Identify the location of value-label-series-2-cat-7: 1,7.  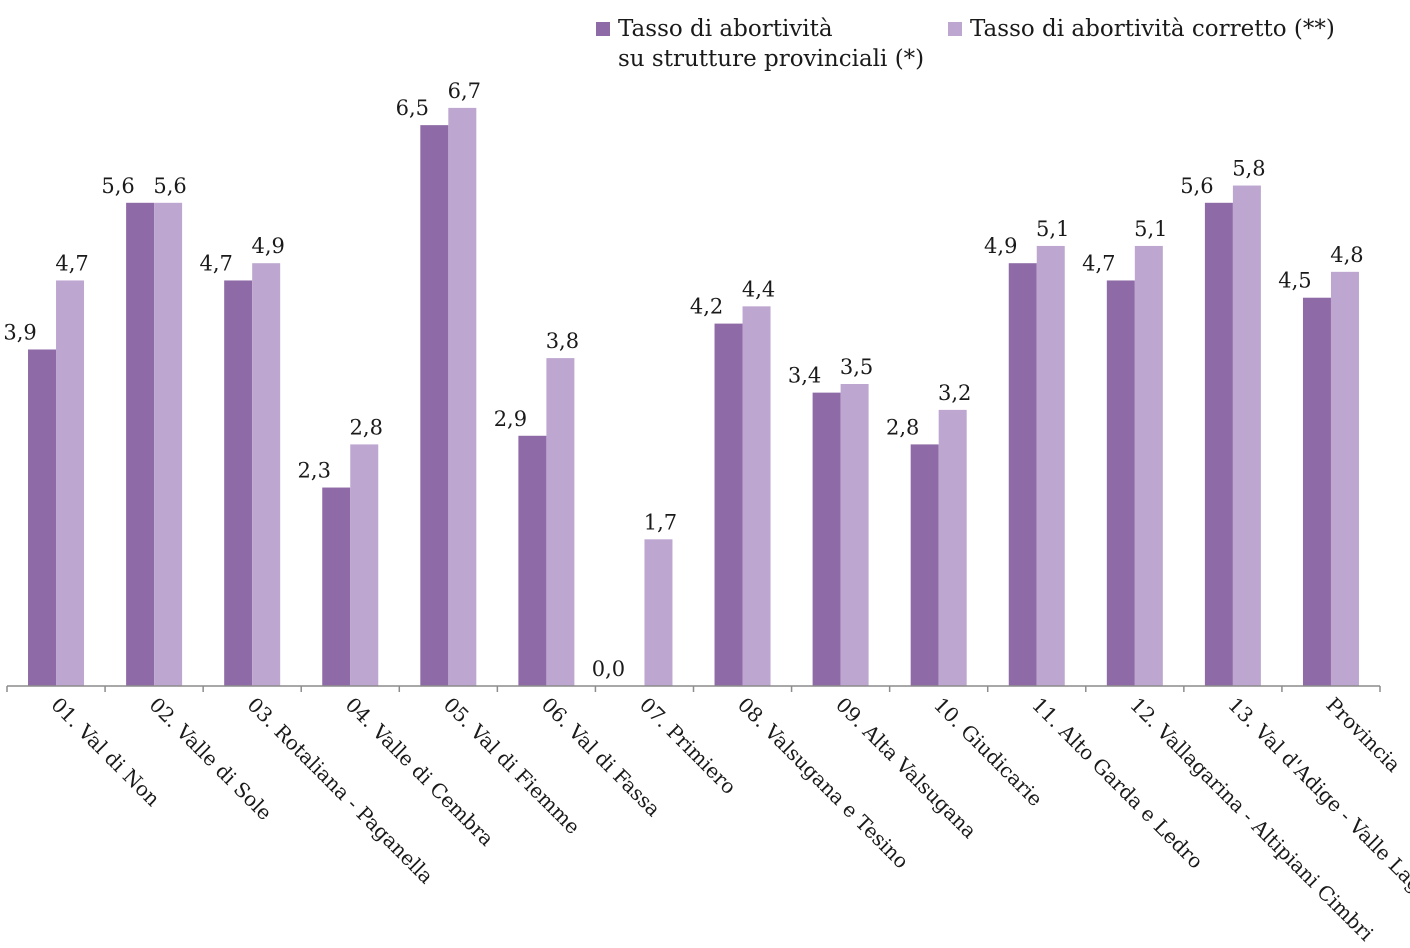
(660, 522).